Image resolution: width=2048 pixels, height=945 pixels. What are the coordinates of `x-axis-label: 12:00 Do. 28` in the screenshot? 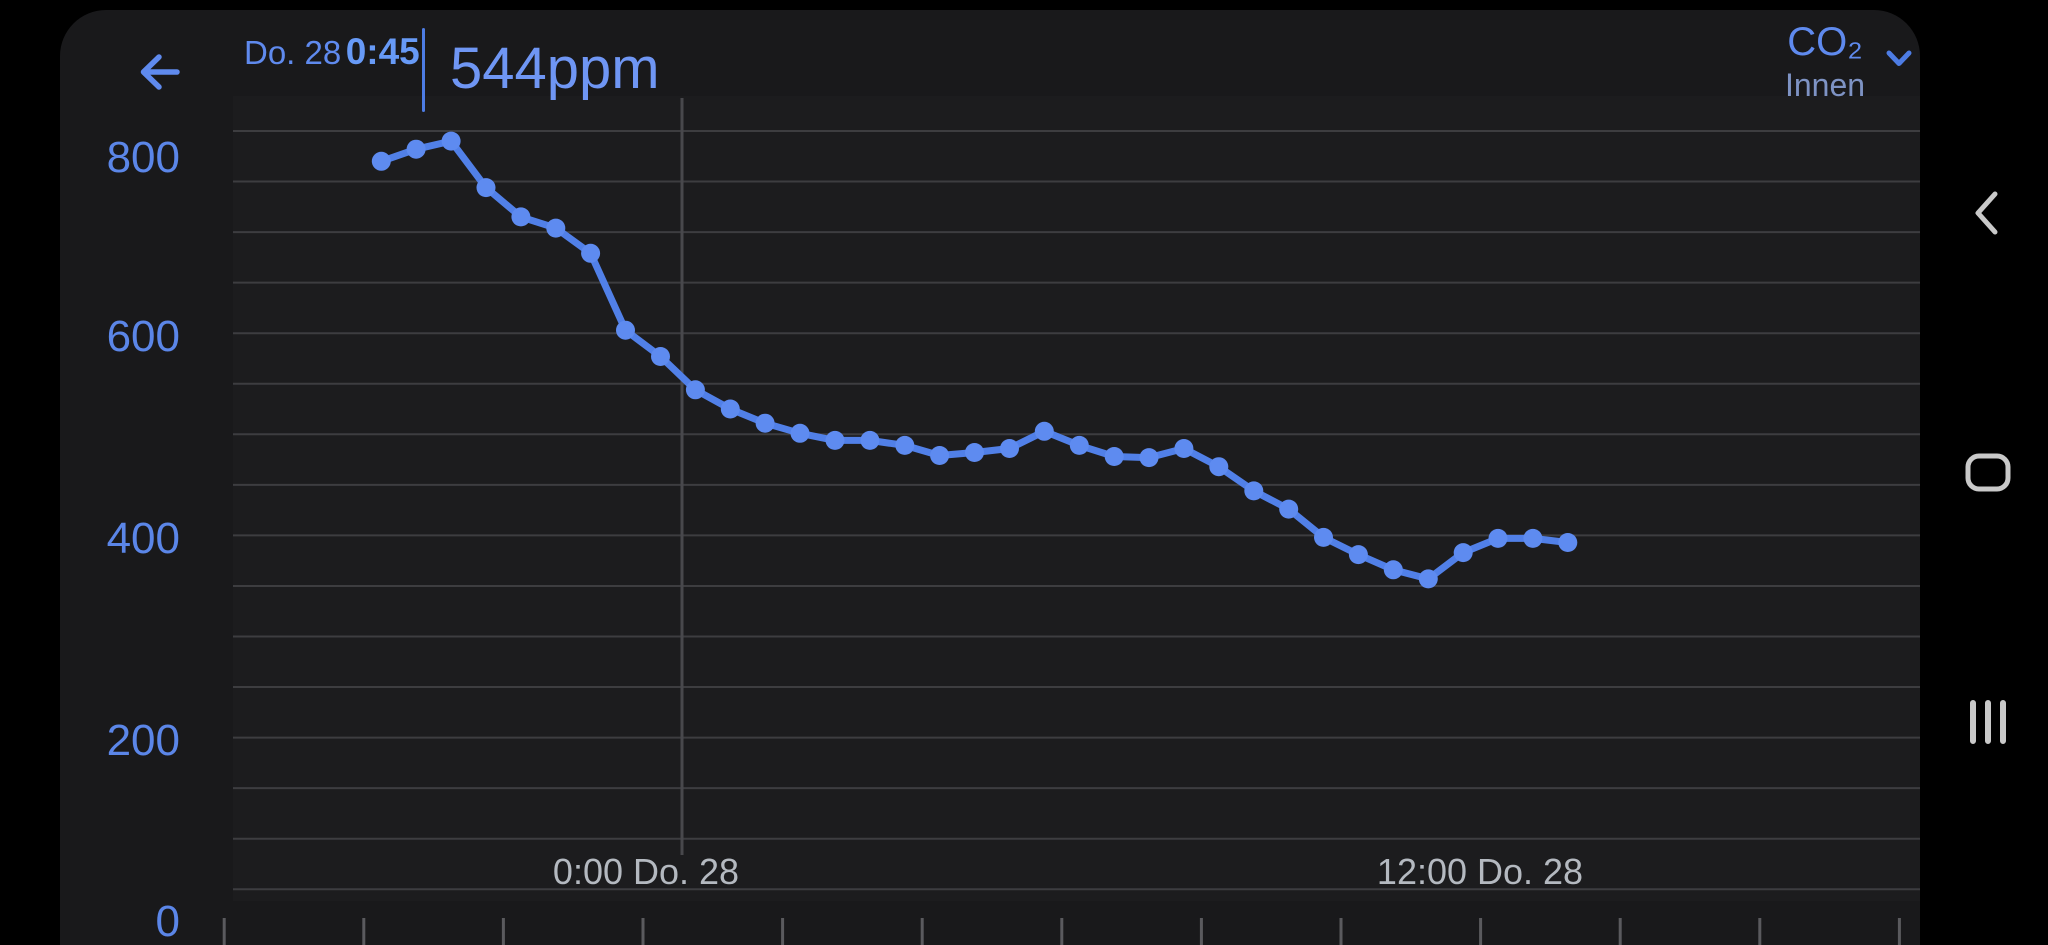 It's located at (1480, 871).